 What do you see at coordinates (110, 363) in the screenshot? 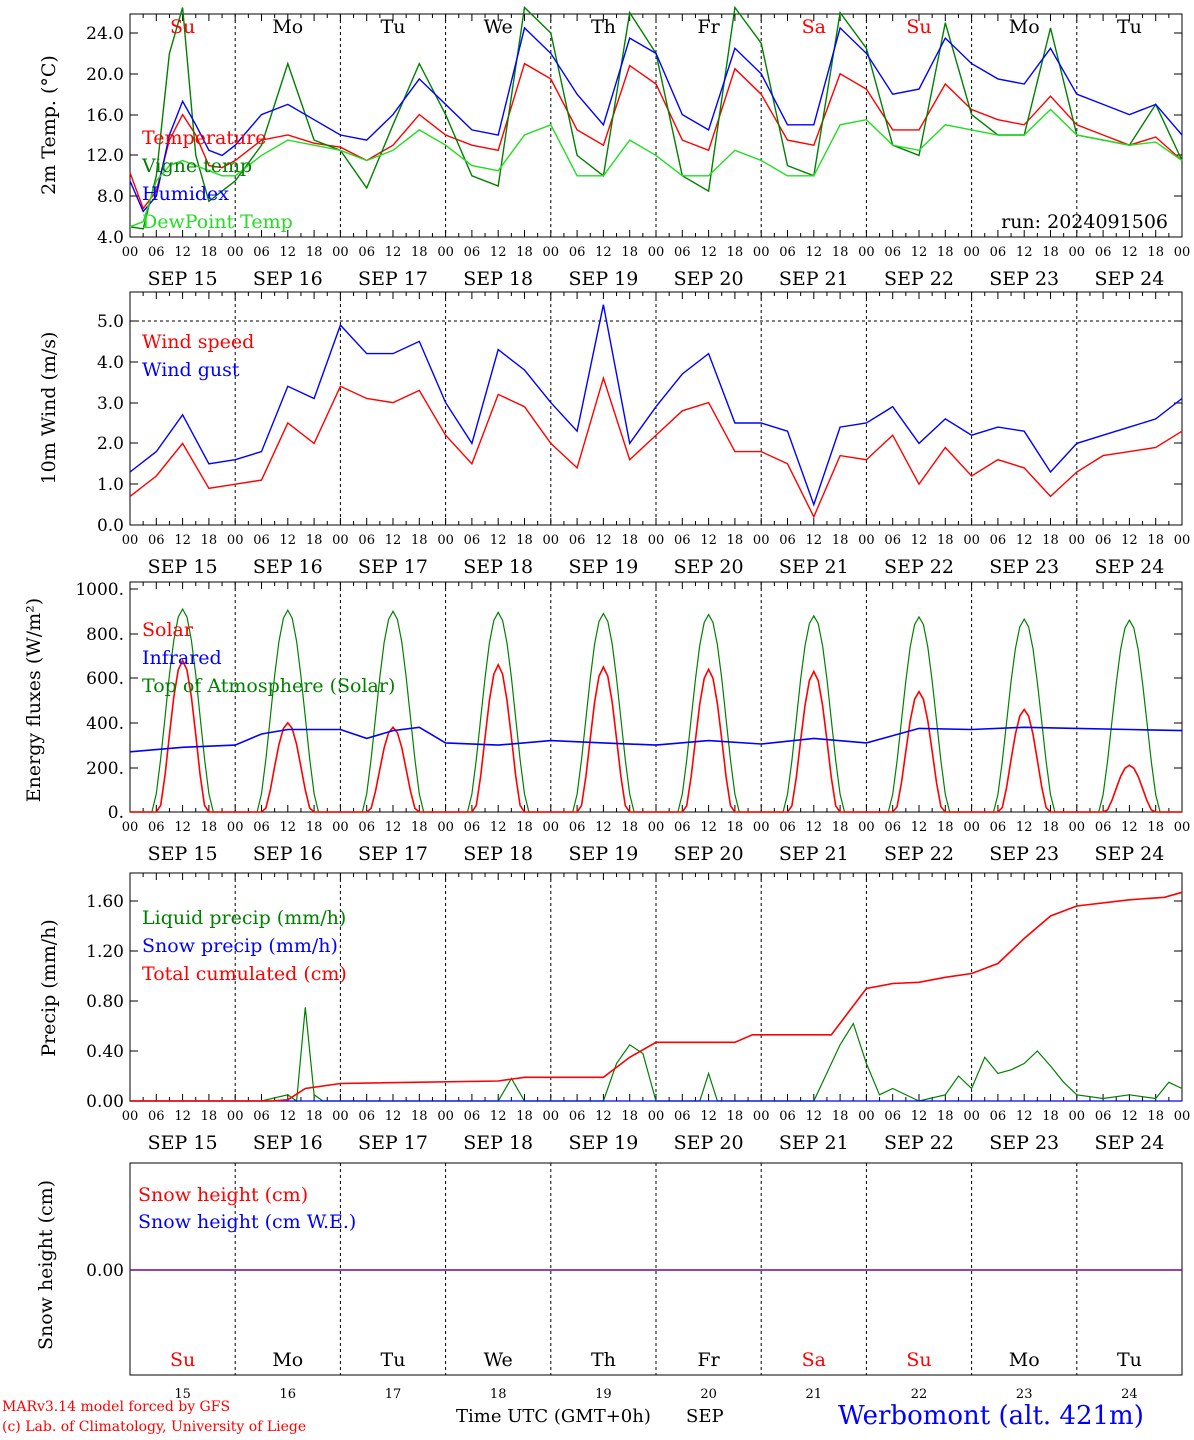
I see `wind-tick-label: 4.0` at bounding box center [110, 363].